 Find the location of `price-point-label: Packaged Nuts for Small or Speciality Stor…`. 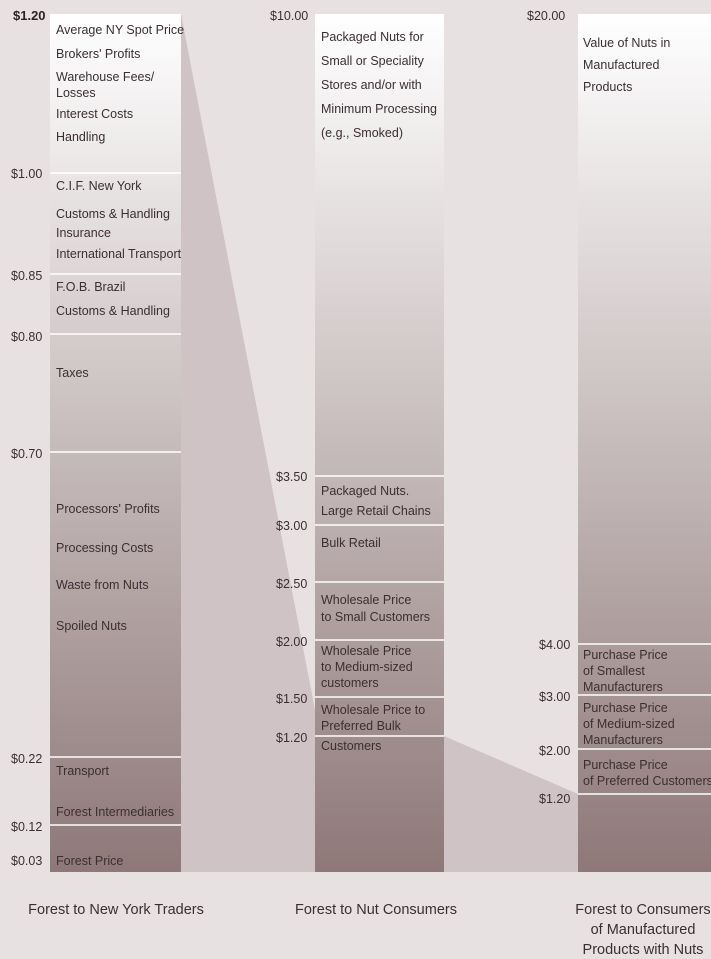

price-point-label: Packaged Nuts for Small or Speciality Stor… is located at coordinates (379, 85).